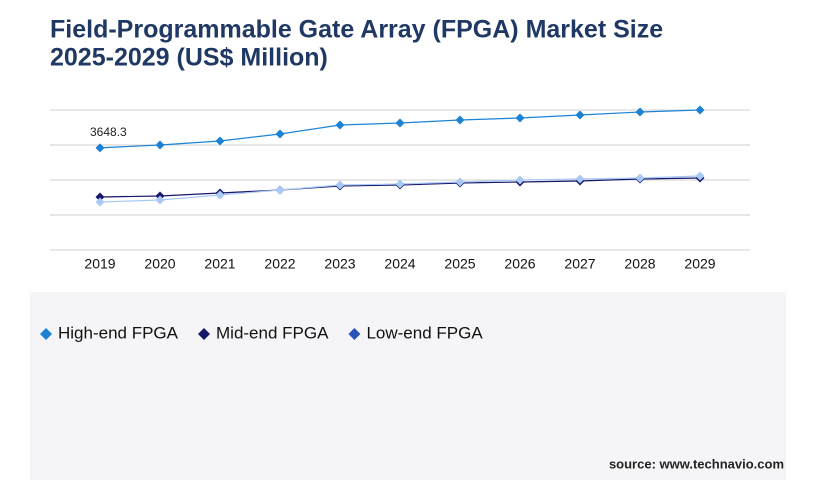 The width and height of the screenshot is (816, 485). What do you see at coordinates (699, 264) in the screenshot?
I see `x-tick-label: 2029` at bounding box center [699, 264].